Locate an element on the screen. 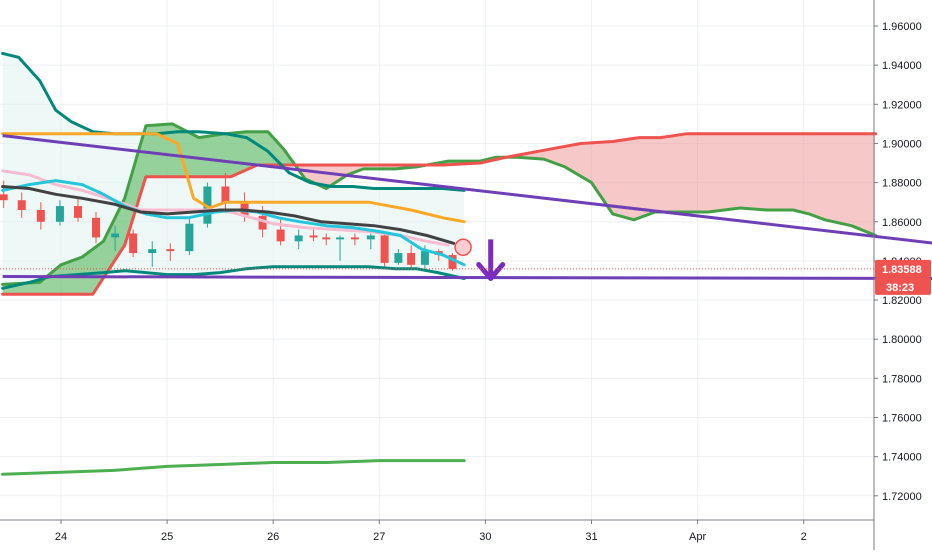 This screenshot has height=555, width=932. price-tick-label: 1.88000 is located at coordinates (902, 184).